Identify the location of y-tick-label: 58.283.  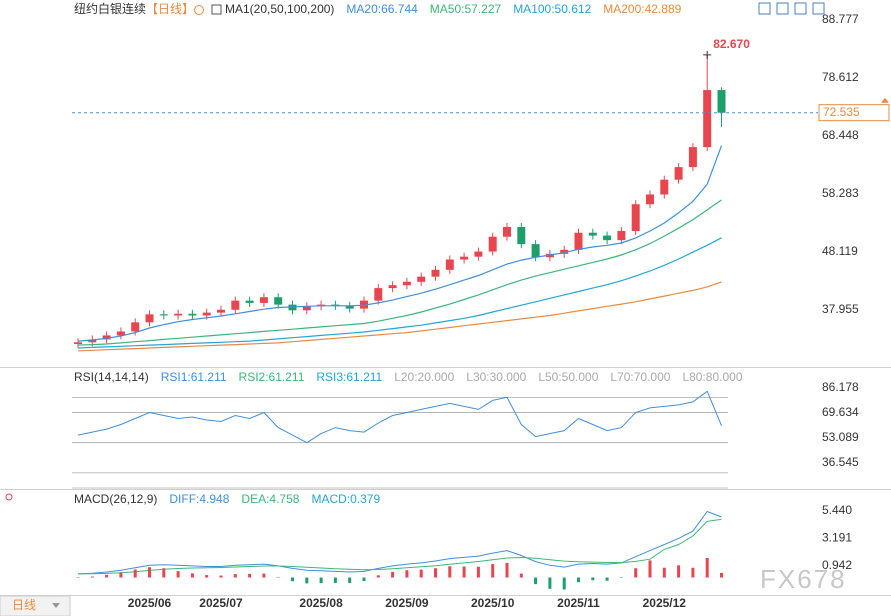
(840, 193).